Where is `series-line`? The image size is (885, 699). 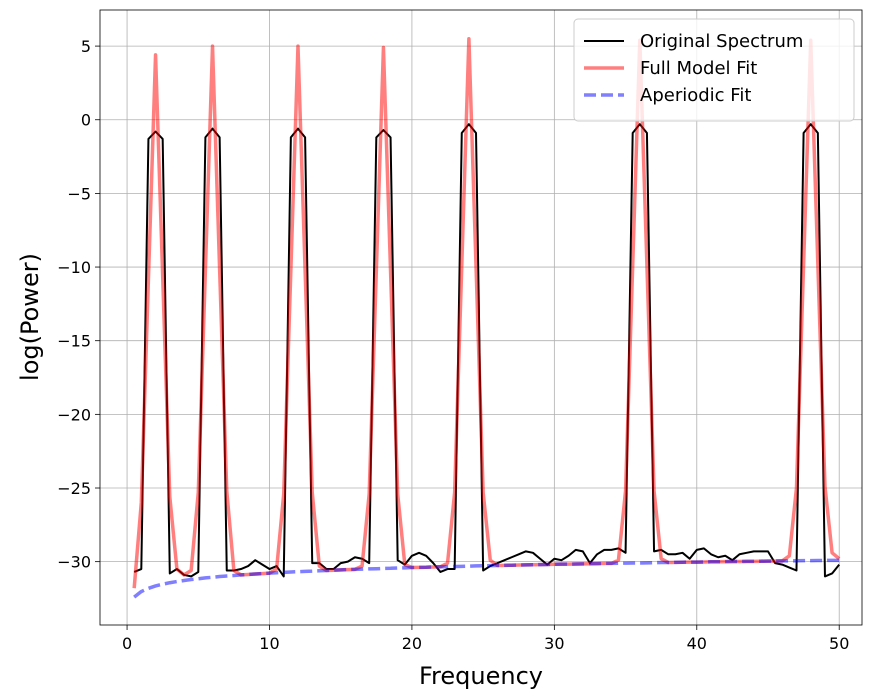 series-line is located at coordinates (486, 578).